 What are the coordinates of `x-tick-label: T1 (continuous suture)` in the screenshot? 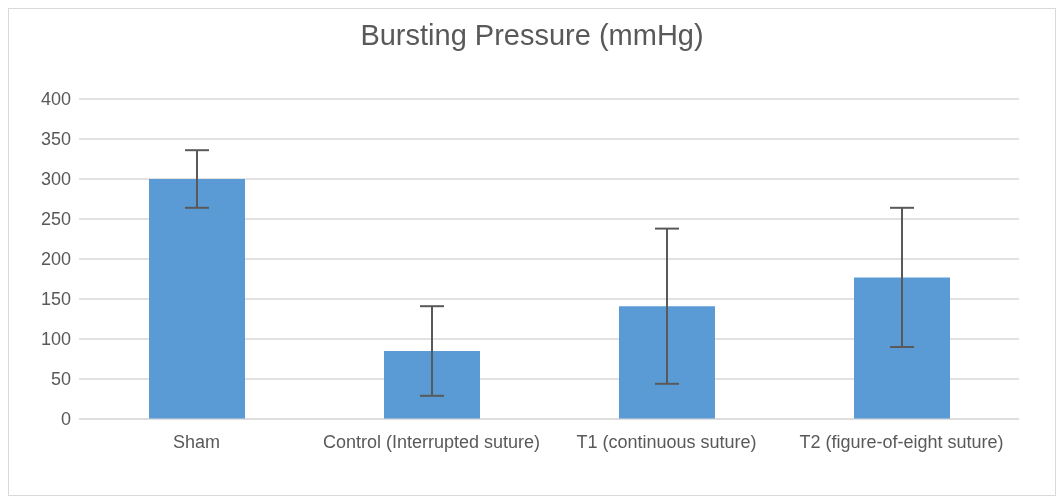 It's located at (666, 441).